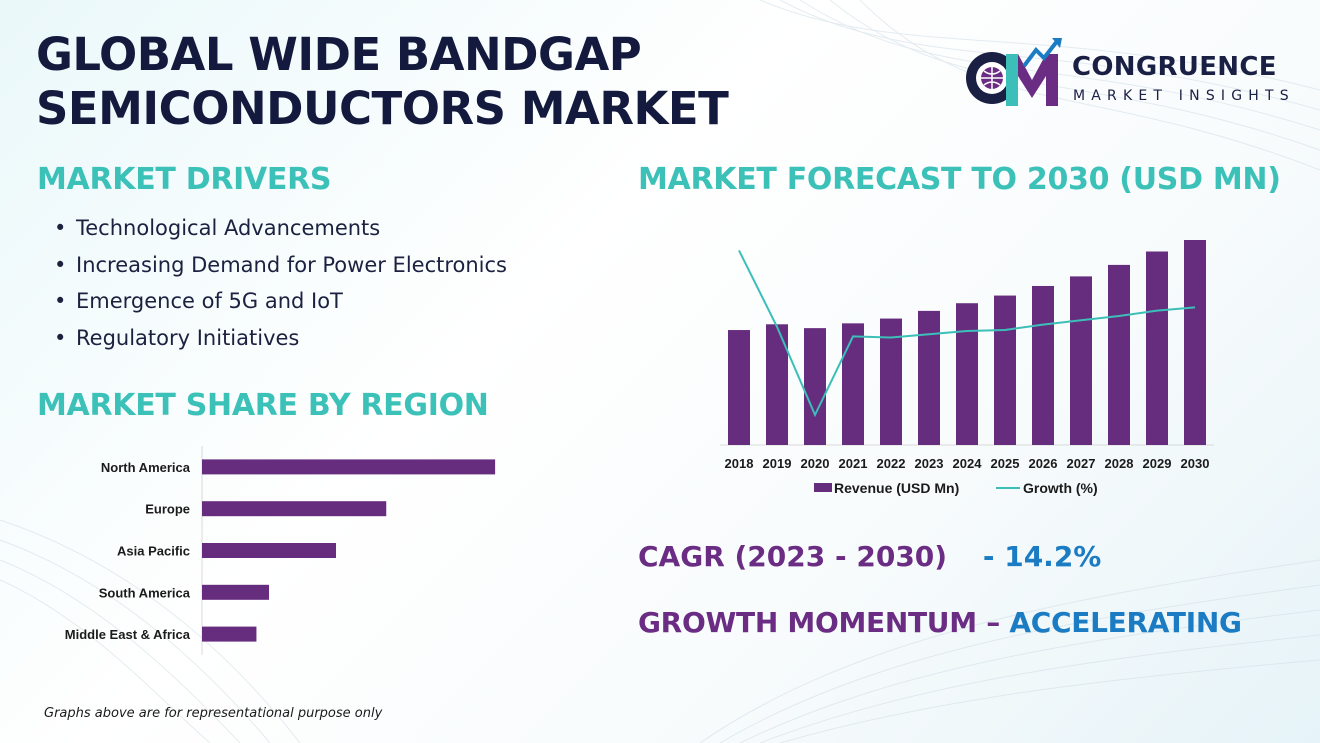 The width and height of the screenshot is (1320, 743). Describe the element at coordinates (153, 551) in the screenshot. I see `region-tick-label: Asia Pacific` at that location.